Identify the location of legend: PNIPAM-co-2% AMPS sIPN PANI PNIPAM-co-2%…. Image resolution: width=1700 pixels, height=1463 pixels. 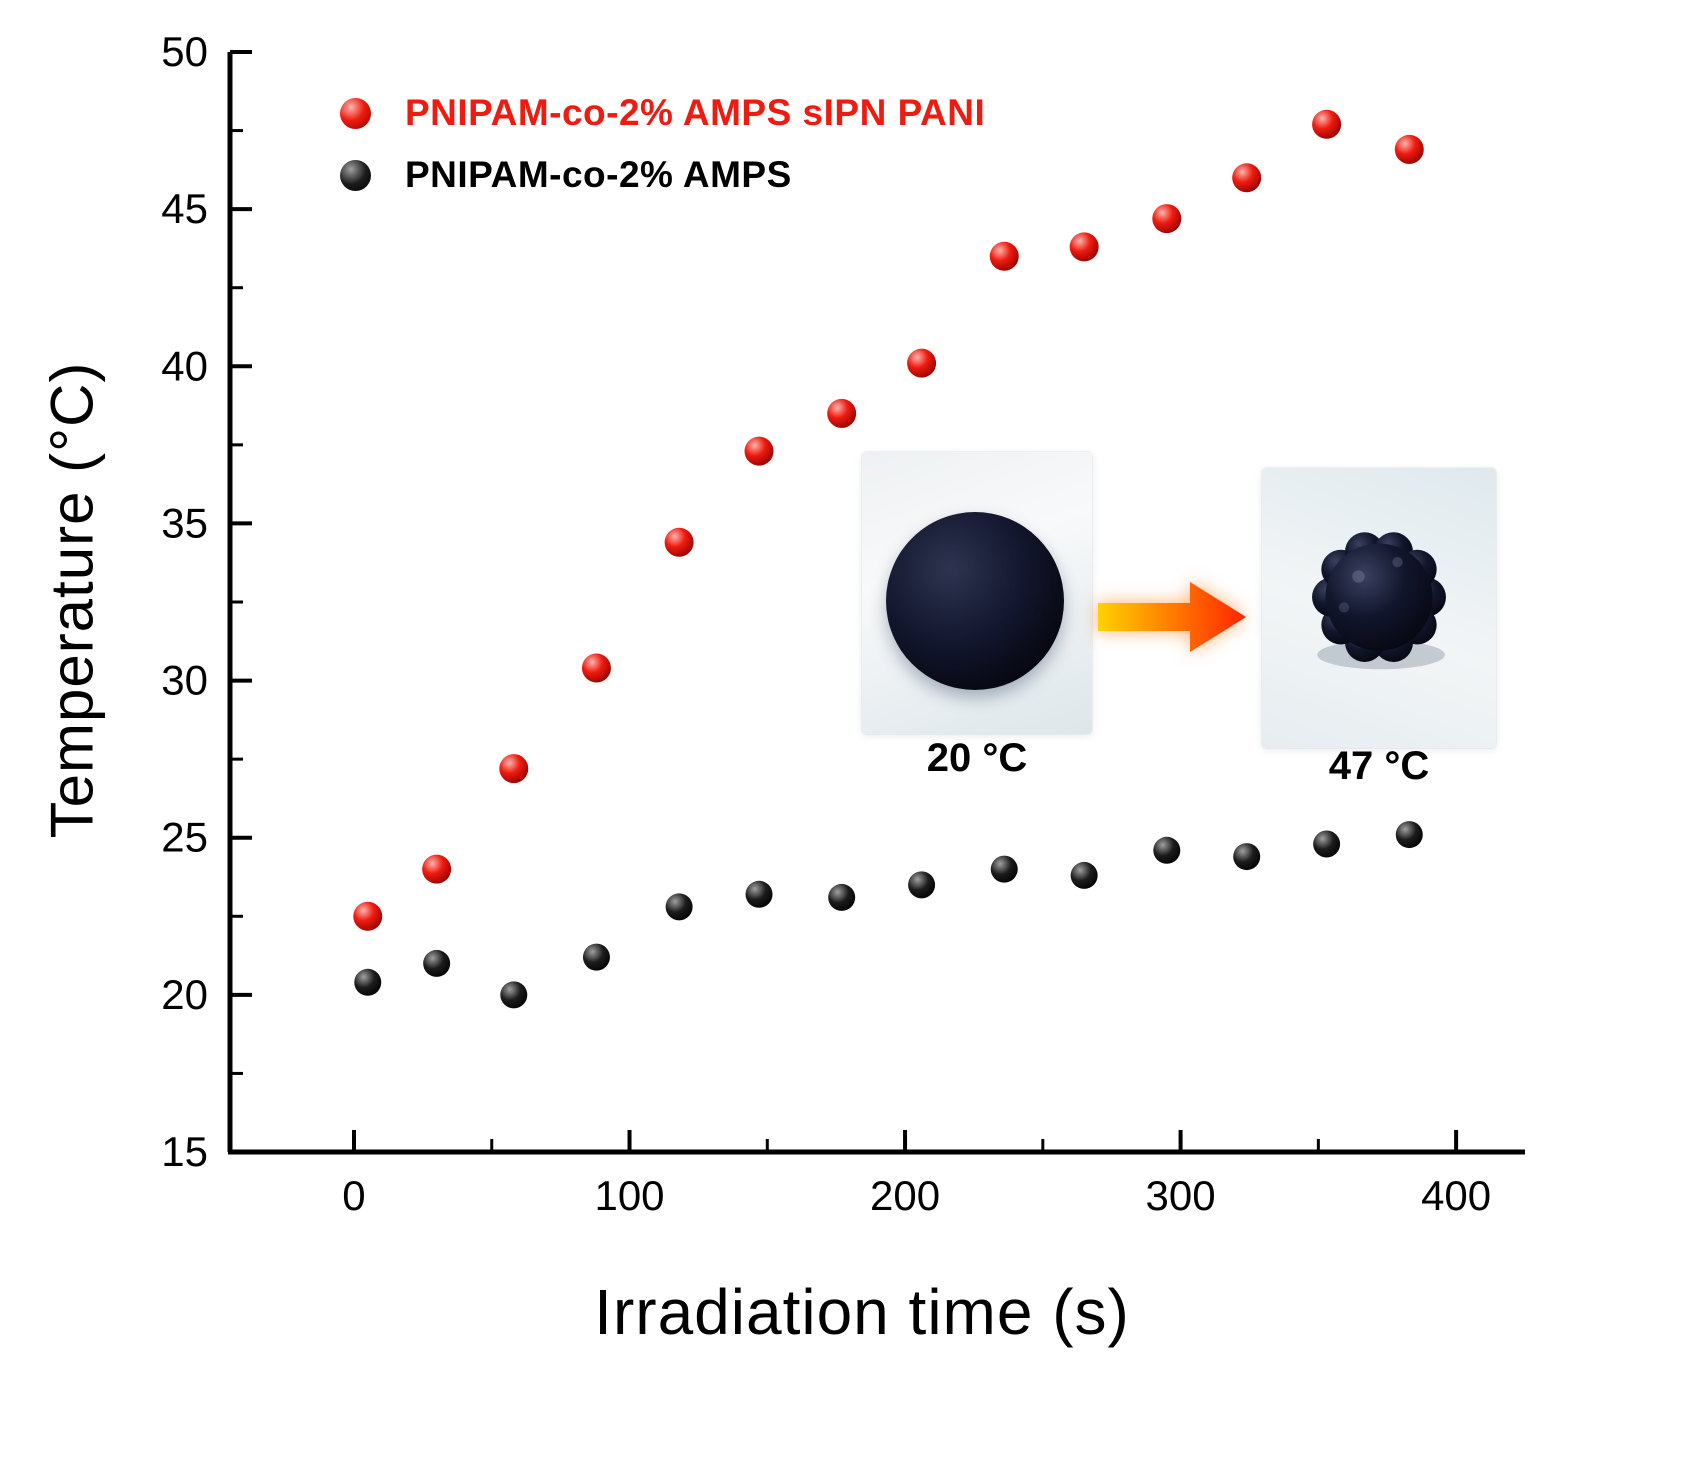
(662, 144).